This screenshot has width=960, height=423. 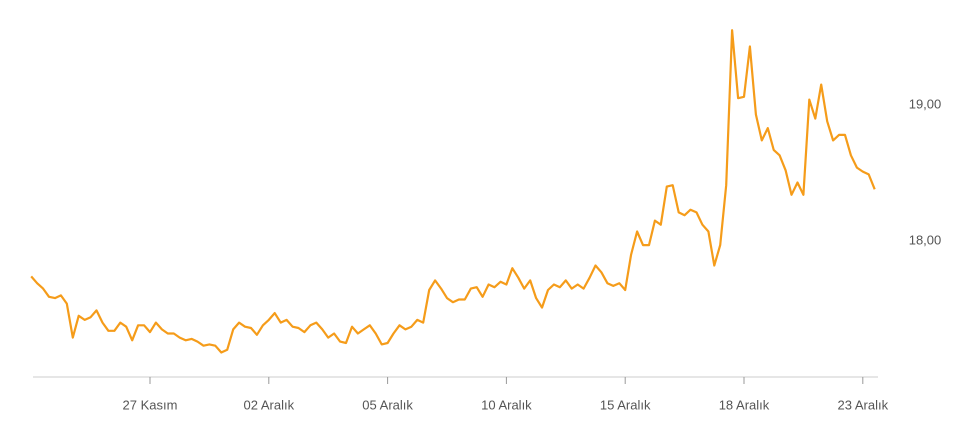 What do you see at coordinates (506, 404) in the screenshot?
I see `x-tick-label: 10 Aralık` at bounding box center [506, 404].